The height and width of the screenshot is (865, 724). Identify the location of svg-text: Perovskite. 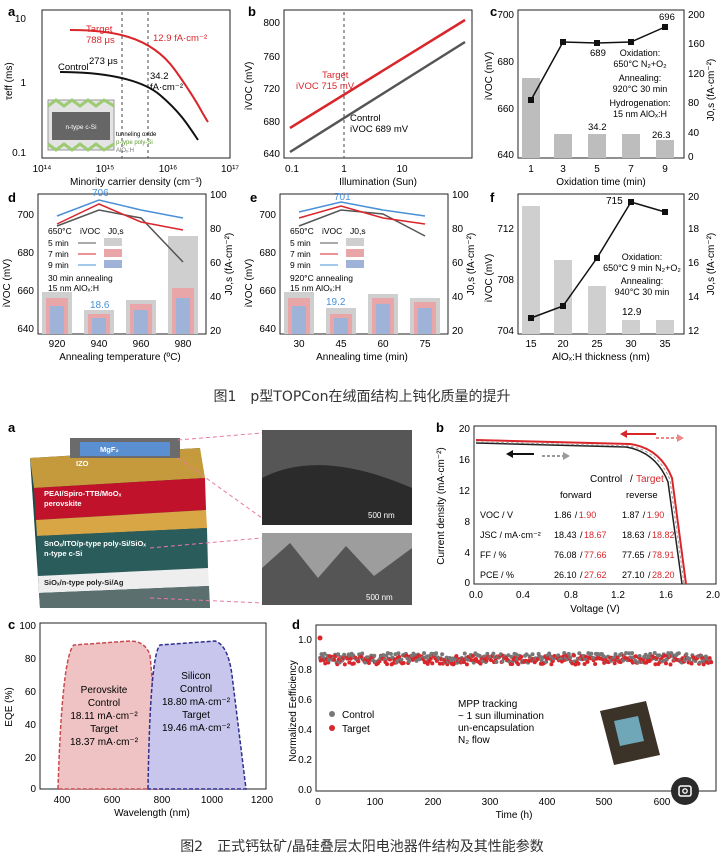
(104, 690).